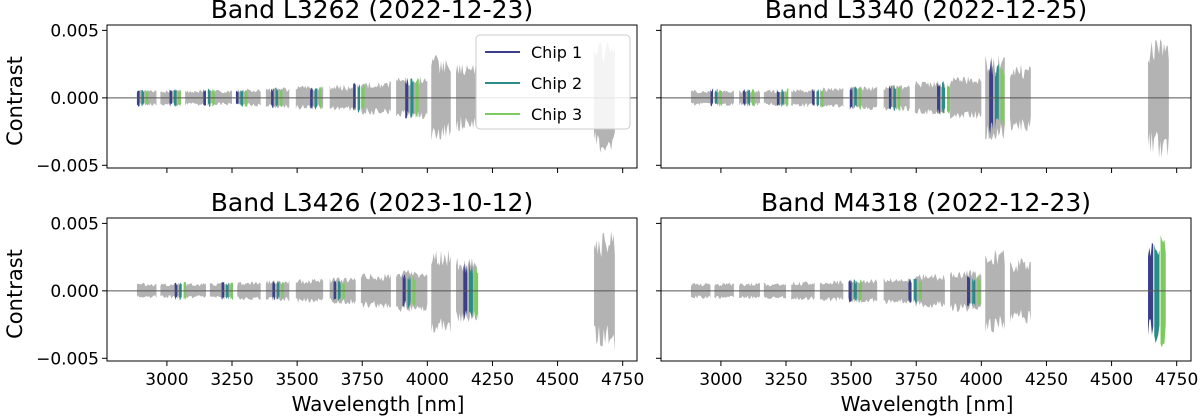 The height and width of the screenshot is (419, 1200). I want to click on y-axis-label-bottom: Contrast, so click(15, 294).